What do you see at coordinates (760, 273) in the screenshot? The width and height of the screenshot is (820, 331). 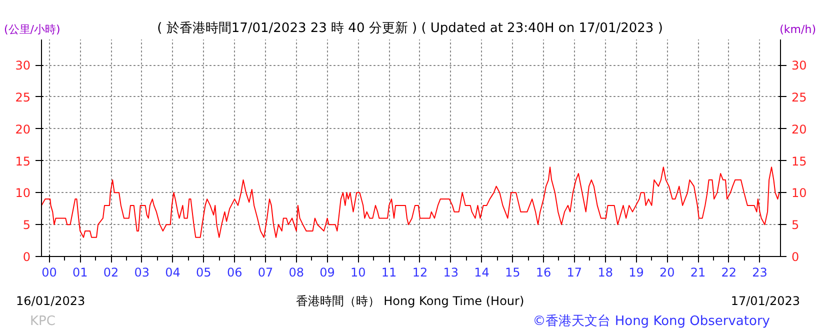 I see `x-tick-label: 23` at bounding box center [760, 273].